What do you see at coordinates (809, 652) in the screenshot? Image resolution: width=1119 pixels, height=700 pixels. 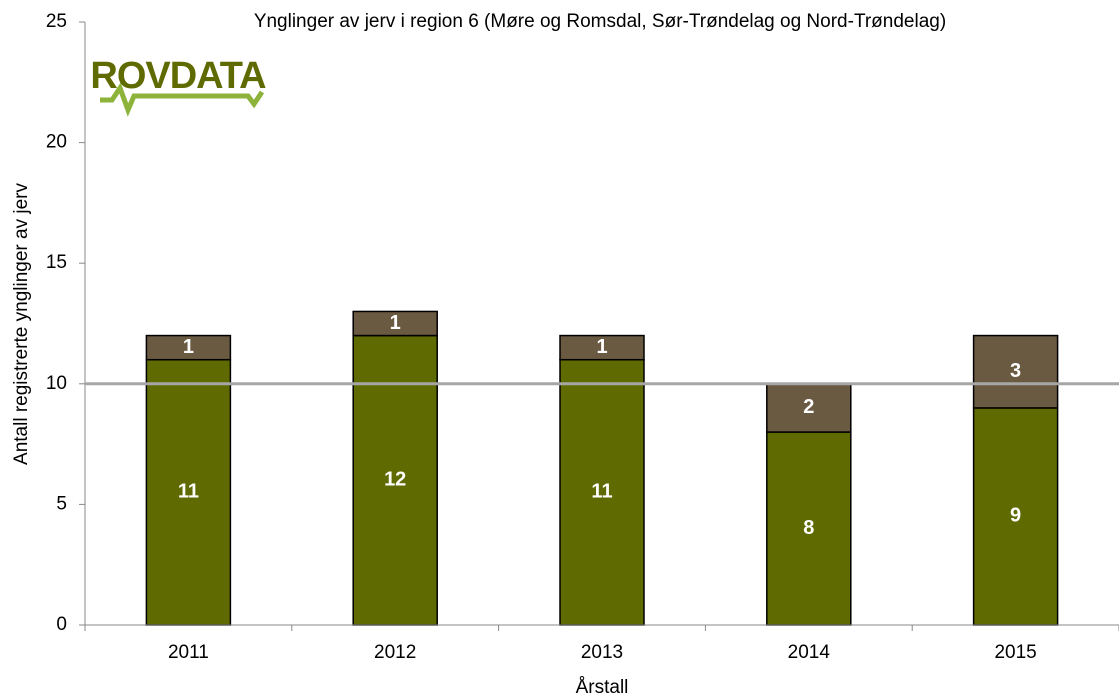 I see `x-tick-label: 2014` at bounding box center [809, 652].